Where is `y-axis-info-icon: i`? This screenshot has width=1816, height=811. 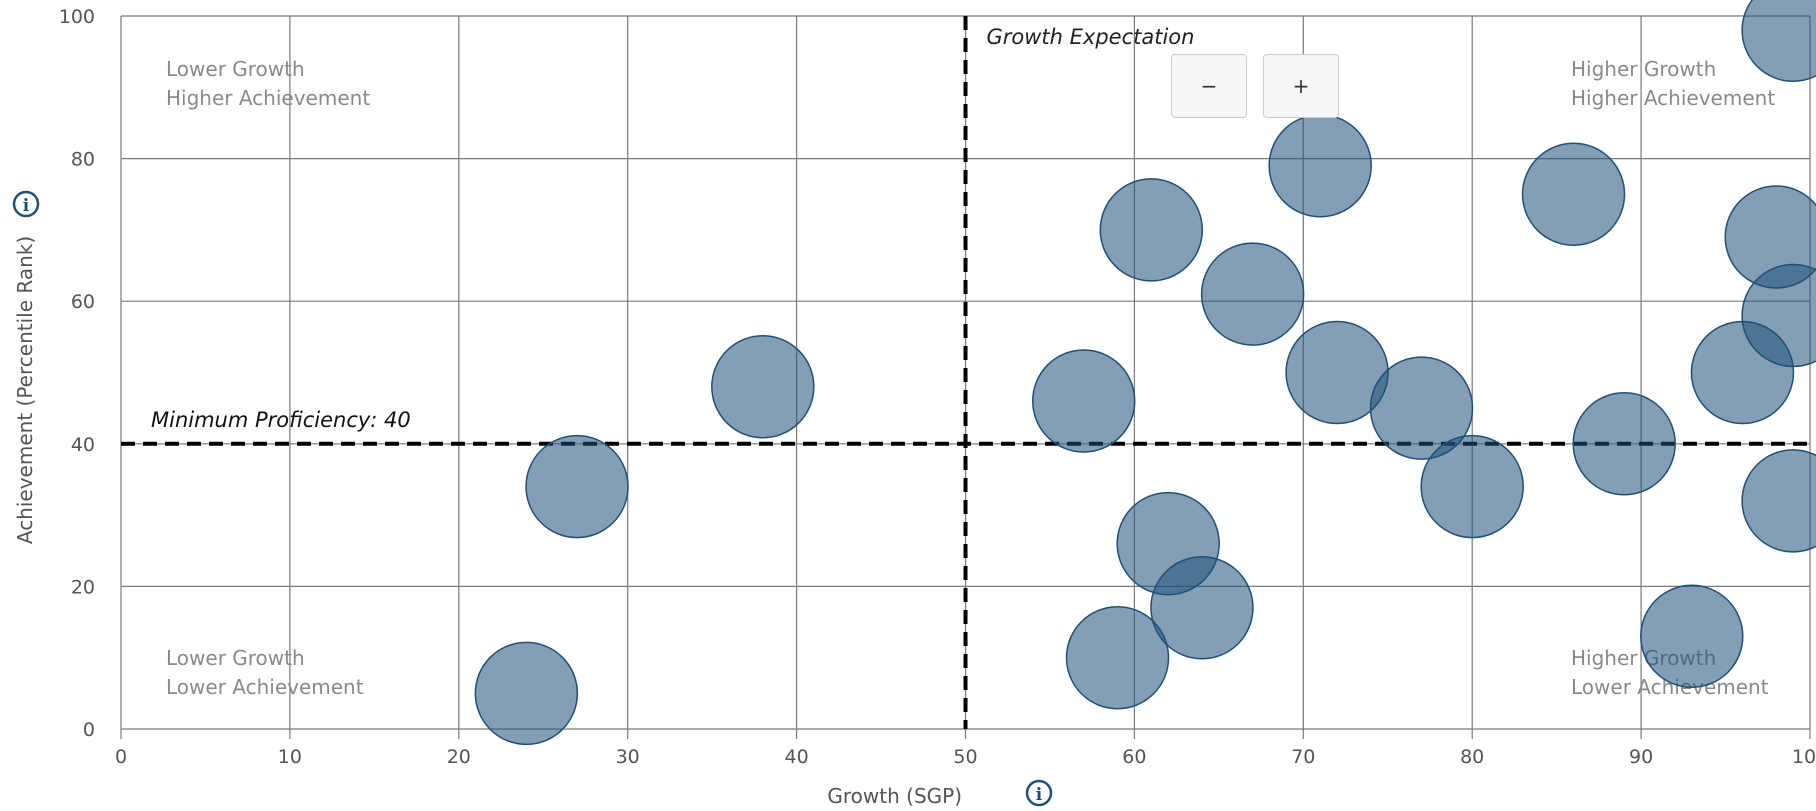 y-axis-info-icon: i is located at coordinates (26, 204).